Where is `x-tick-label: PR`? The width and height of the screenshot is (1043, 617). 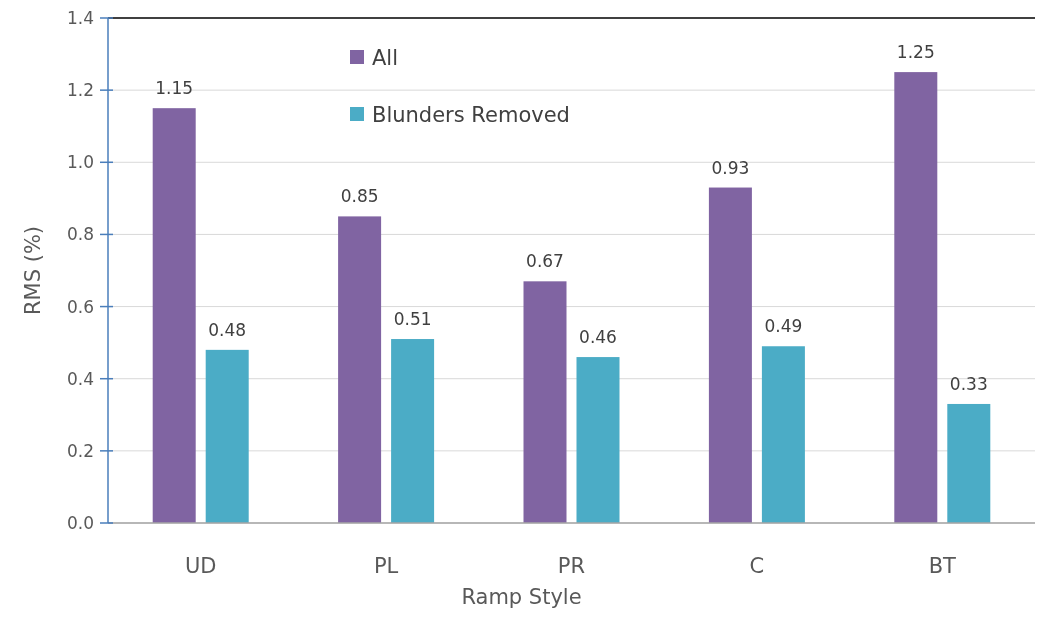
x-tick-label: PR is located at coordinates (571, 566).